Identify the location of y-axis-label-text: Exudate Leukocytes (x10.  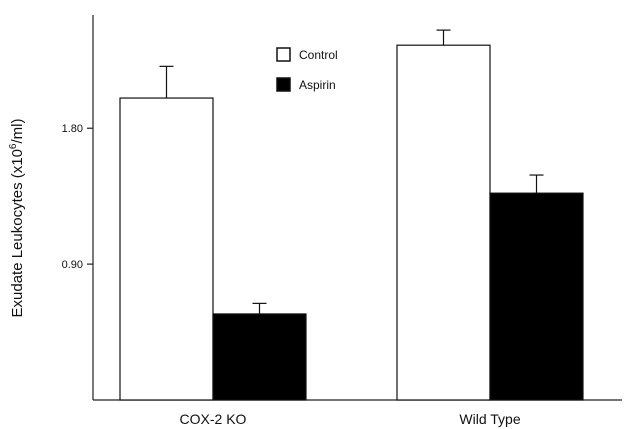
(17, 233).